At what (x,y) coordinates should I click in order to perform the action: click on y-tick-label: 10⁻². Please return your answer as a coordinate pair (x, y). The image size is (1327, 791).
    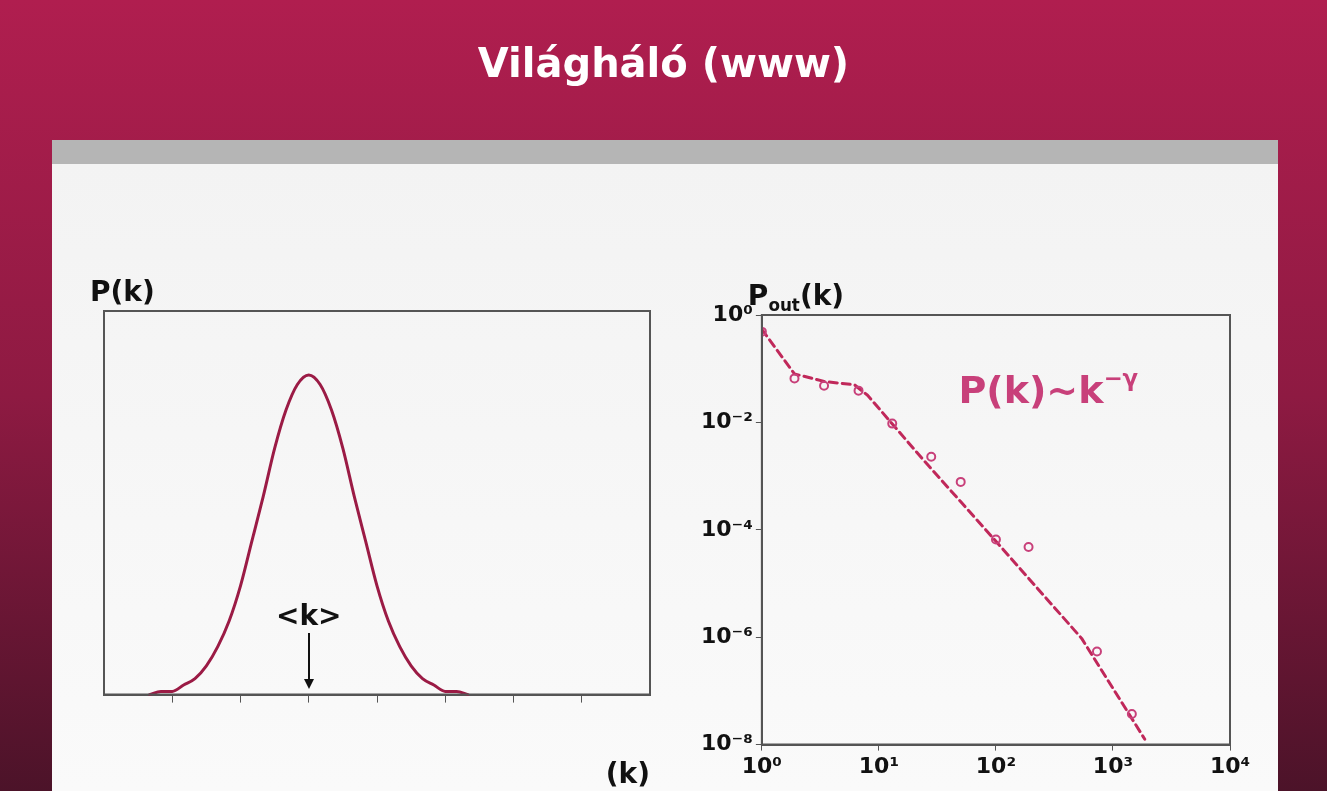
    Looking at the image, I should click on (726, 421).